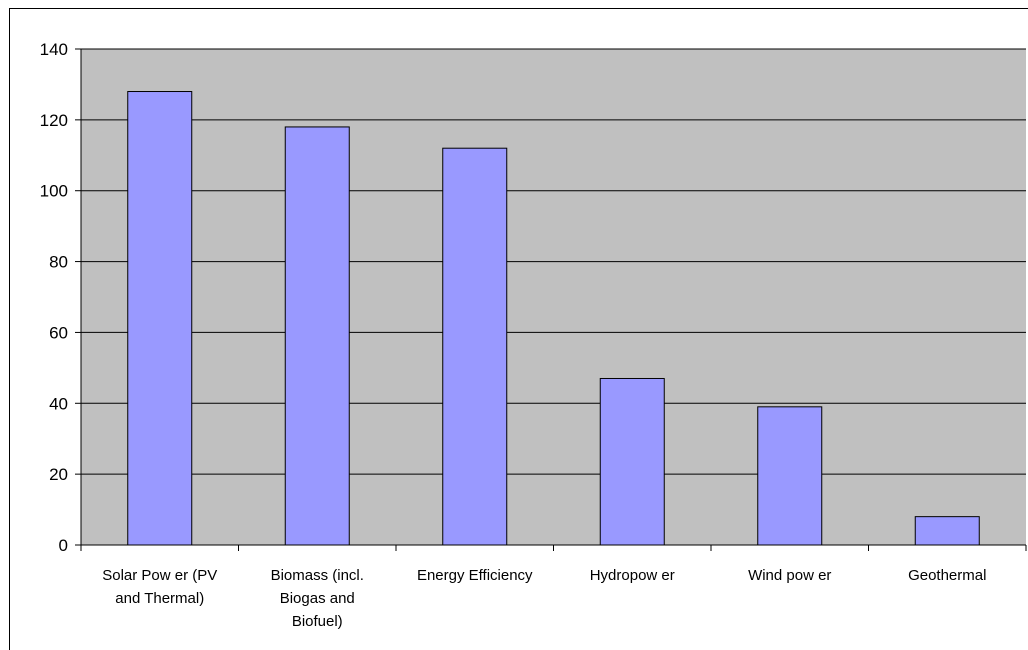 The height and width of the screenshot is (650, 1028). What do you see at coordinates (58, 262) in the screenshot?
I see `y-tick-label: 80` at bounding box center [58, 262].